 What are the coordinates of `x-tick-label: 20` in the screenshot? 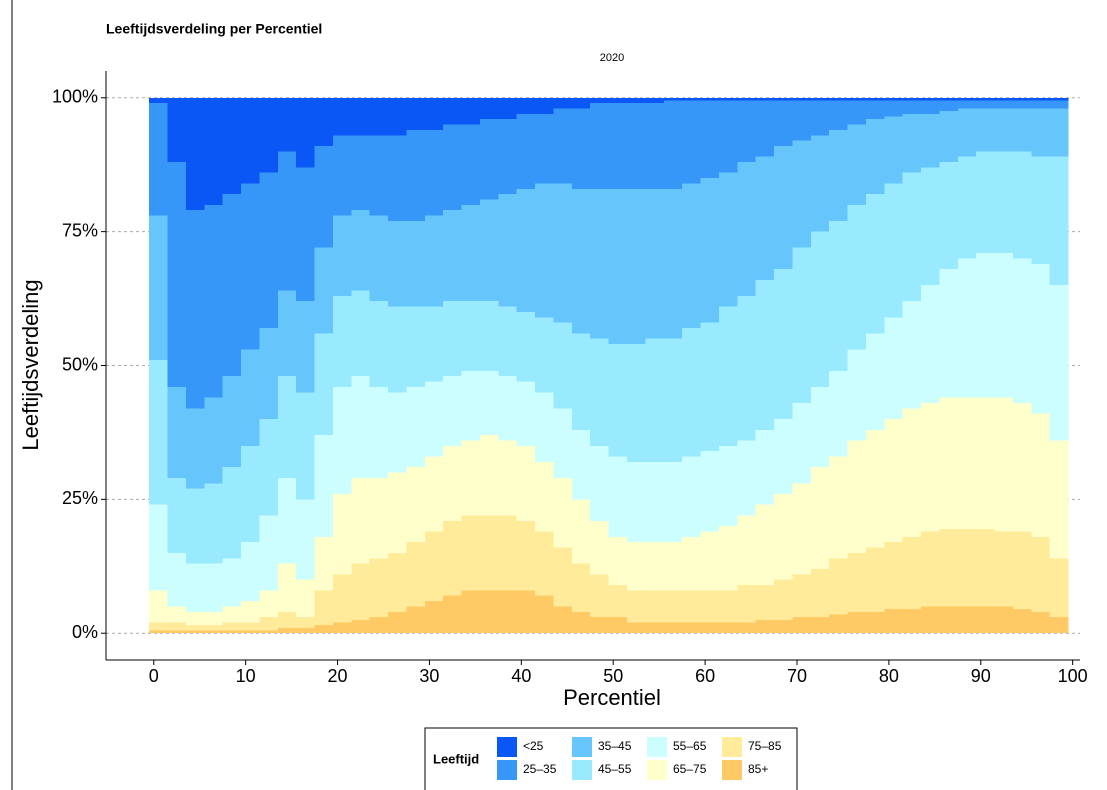 It's located at (338, 676).